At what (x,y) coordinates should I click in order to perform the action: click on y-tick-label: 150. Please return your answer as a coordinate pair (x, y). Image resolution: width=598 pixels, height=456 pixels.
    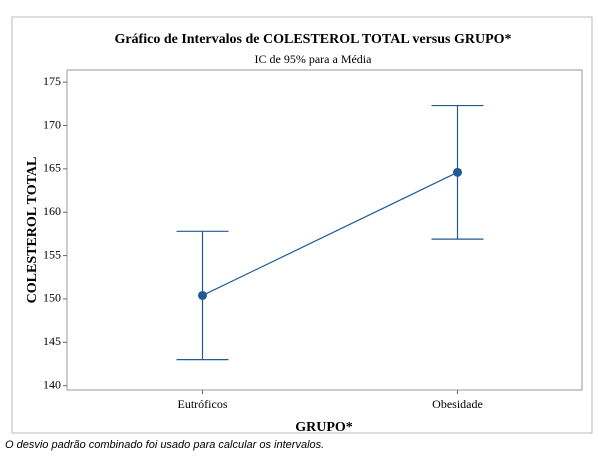
    Looking at the image, I should click on (52, 298).